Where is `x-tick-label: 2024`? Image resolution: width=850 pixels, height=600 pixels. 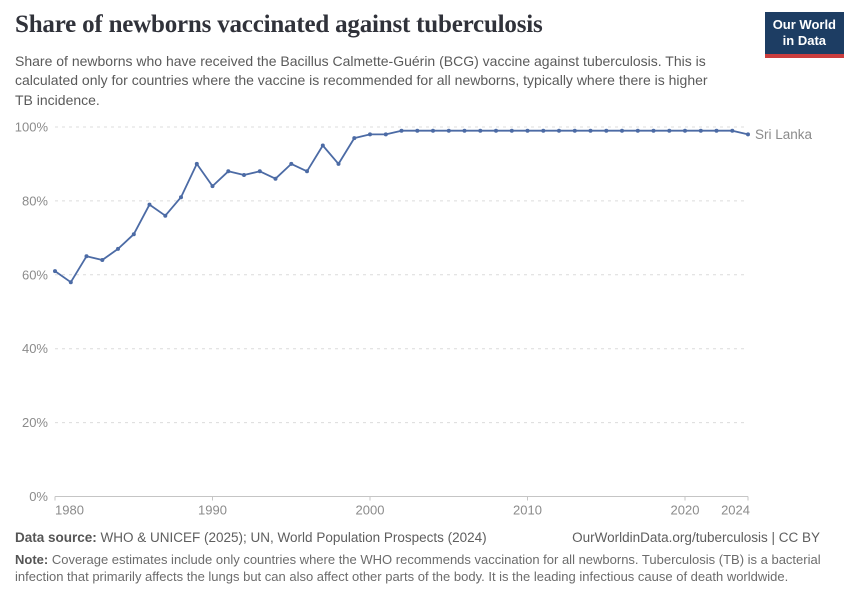 x-tick-label: 2024 is located at coordinates (735, 510).